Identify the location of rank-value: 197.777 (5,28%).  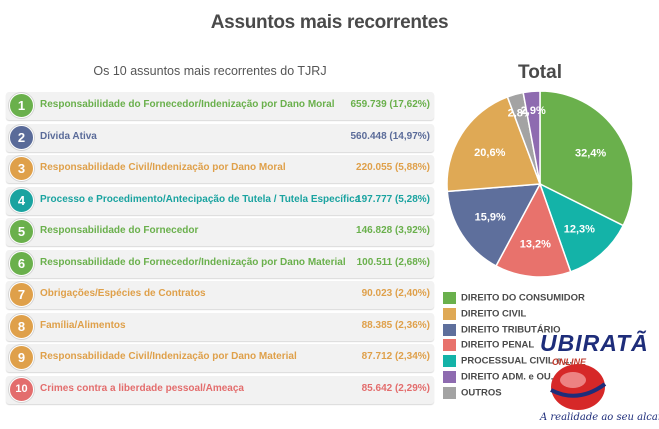
(393, 199).